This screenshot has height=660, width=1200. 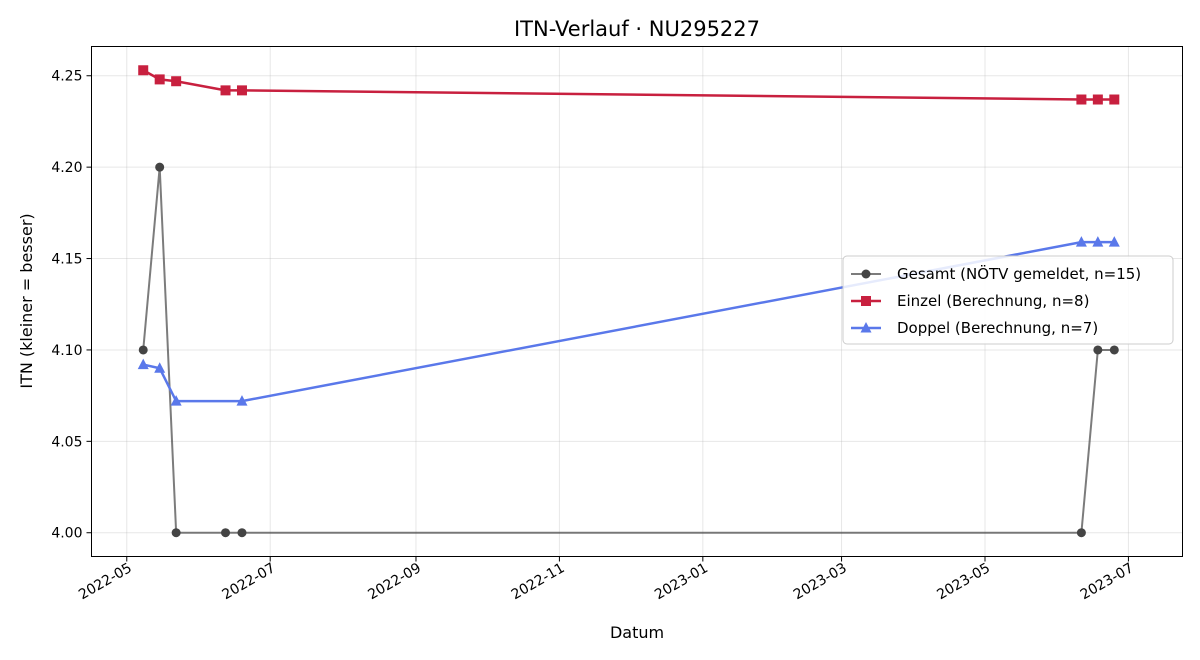 I want to click on series-square, so click(x=629, y=85).